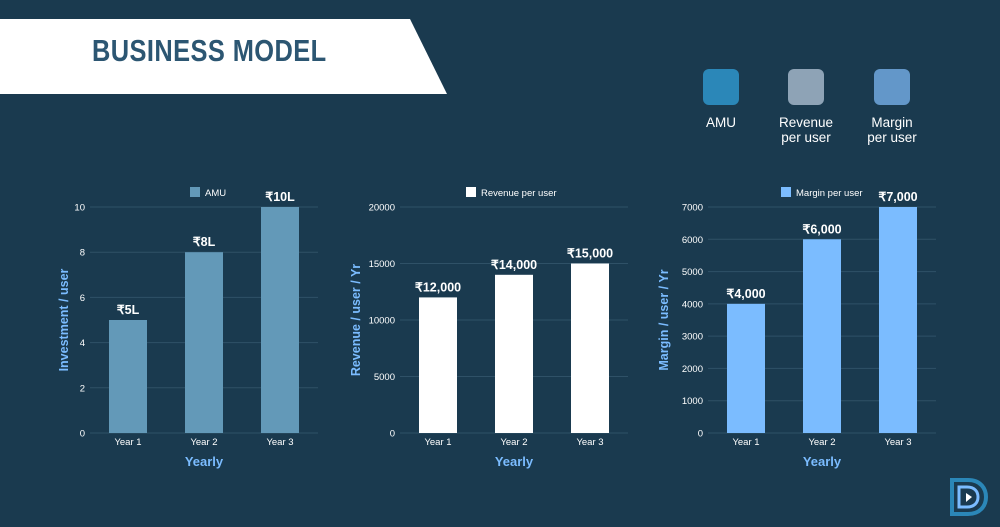 This screenshot has height=527, width=1000. I want to click on data-label: ₹5L, so click(128, 310).